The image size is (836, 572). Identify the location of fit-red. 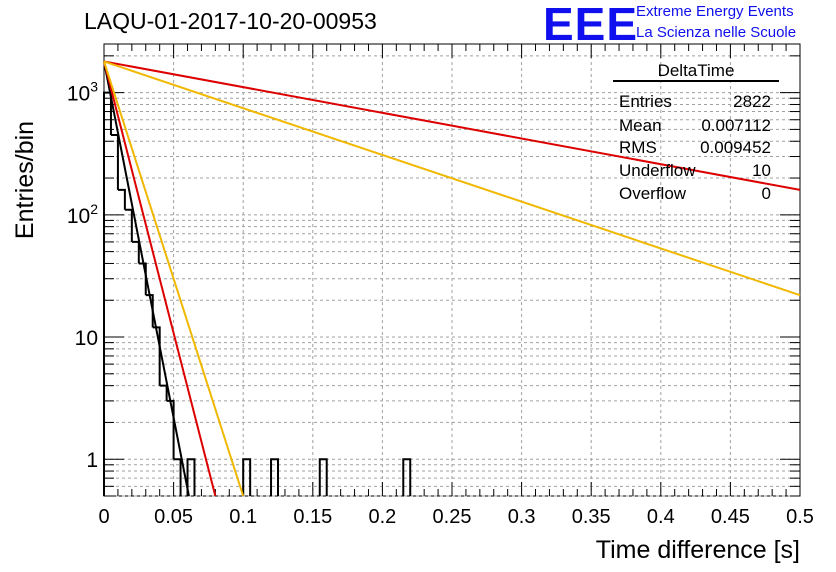
(160, 279).